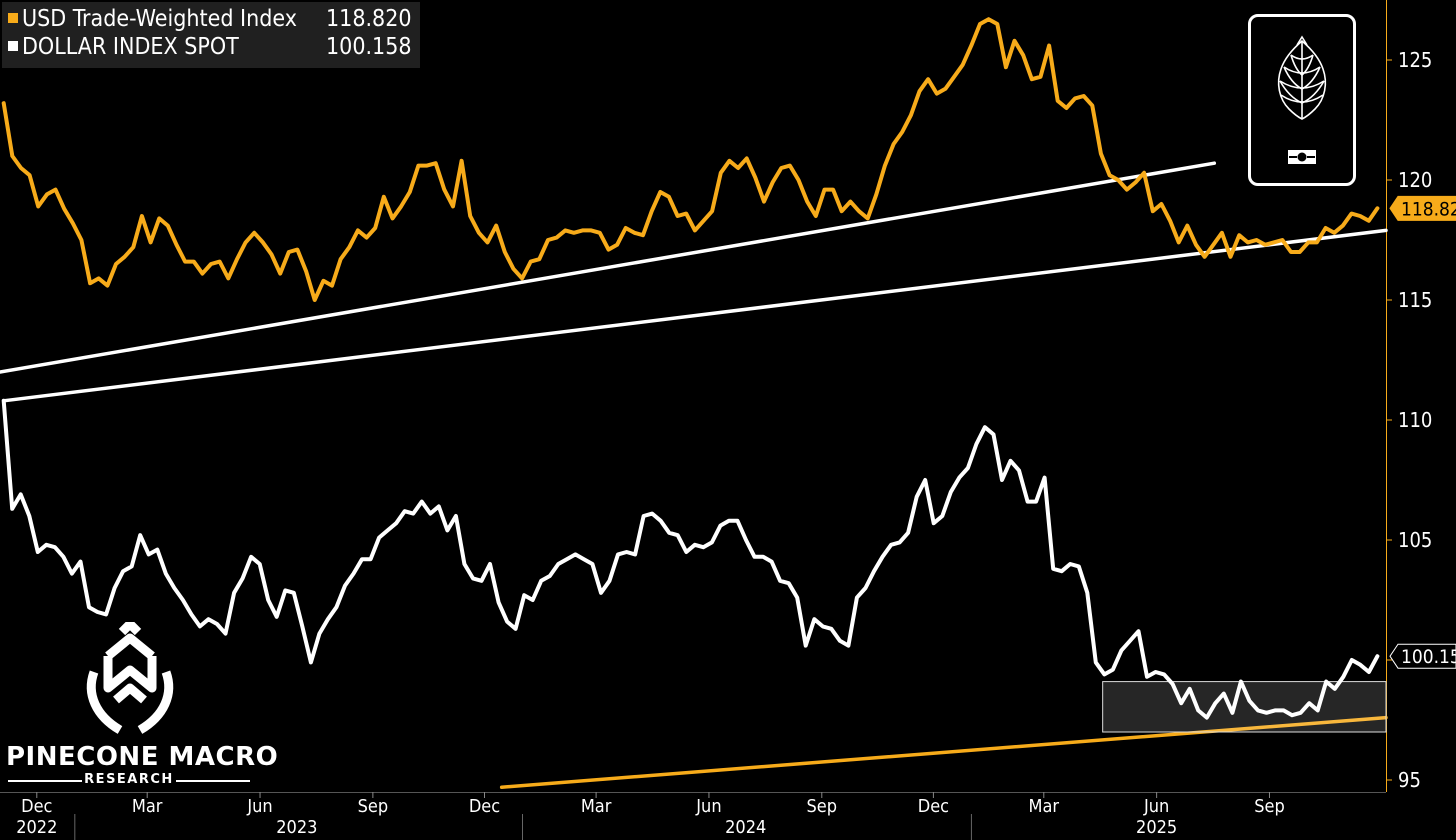  Describe the element at coordinates (13, 45) in the screenshot. I see `legend-swatch-white` at that location.